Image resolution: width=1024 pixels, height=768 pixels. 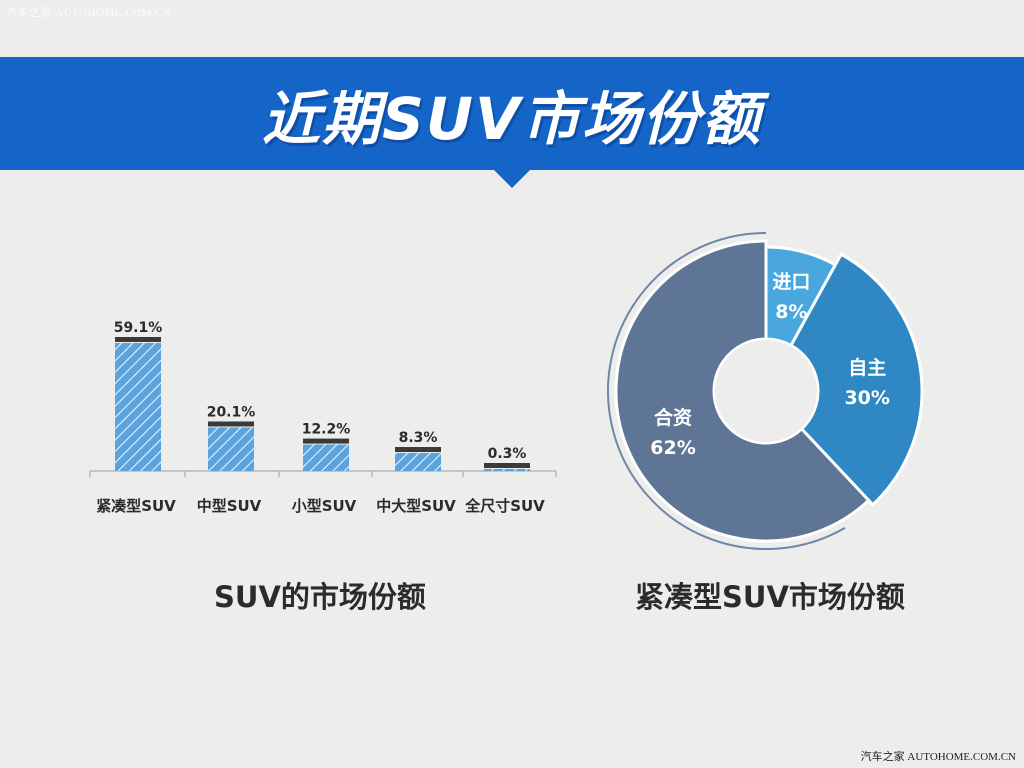 What do you see at coordinates (416, 506) in the screenshot?
I see `bar-category-label: 中大型SUV` at bounding box center [416, 506].